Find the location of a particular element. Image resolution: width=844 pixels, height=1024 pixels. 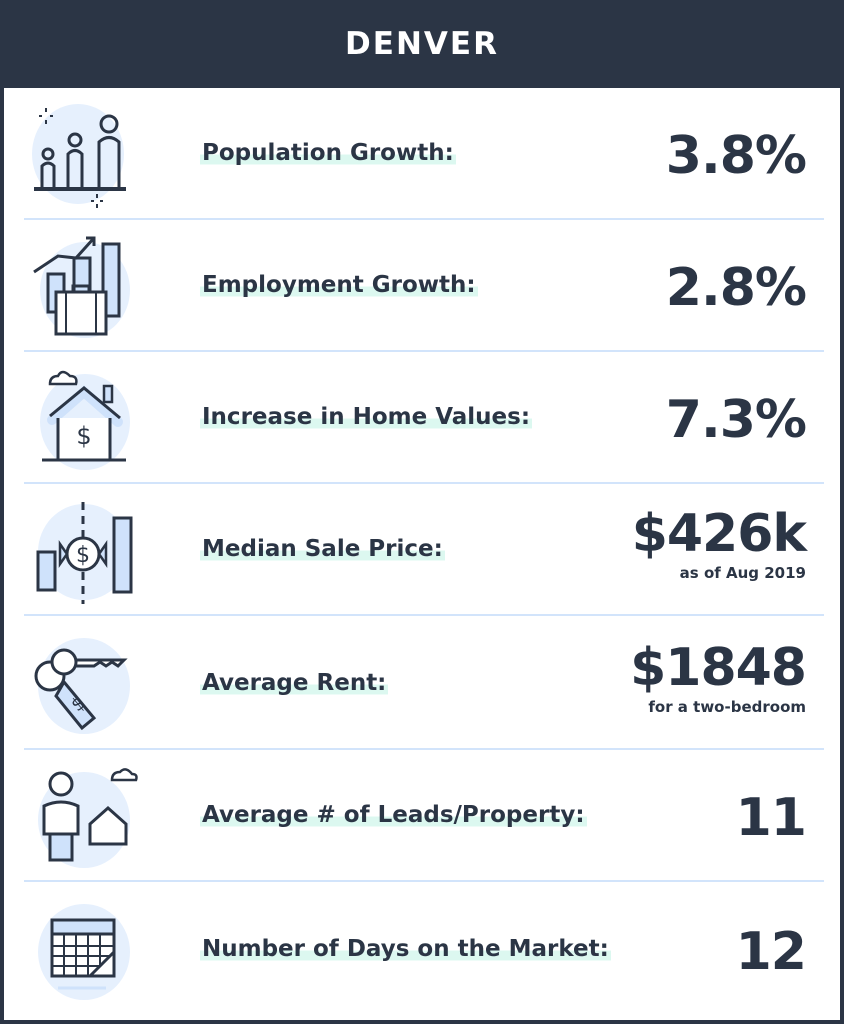

stat-row-days-on-market: Number of Days on the Market: 12 is located at coordinates (422, 951).